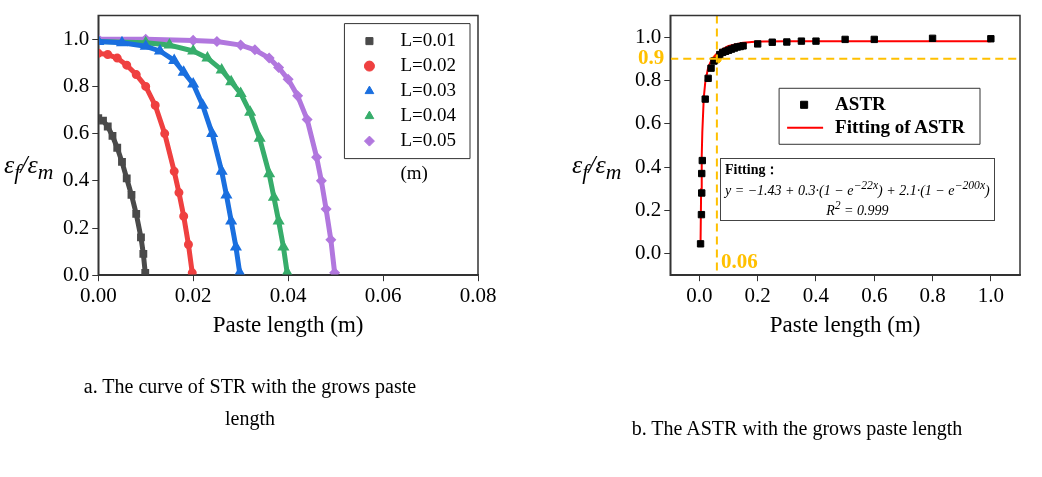 This screenshot has width=1042, height=477. Describe the element at coordinates (699, 295) in the screenshot. I see `x-tick-label: 0.0` at that location.